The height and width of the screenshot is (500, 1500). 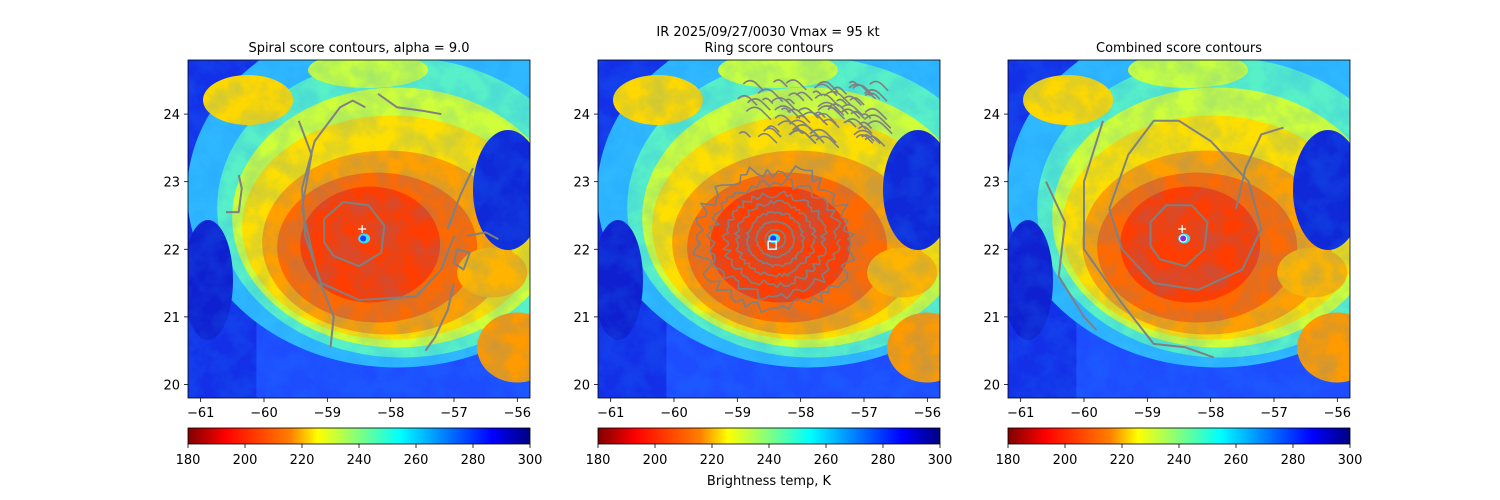 I want to click on contours, so click(x=362, y=222).